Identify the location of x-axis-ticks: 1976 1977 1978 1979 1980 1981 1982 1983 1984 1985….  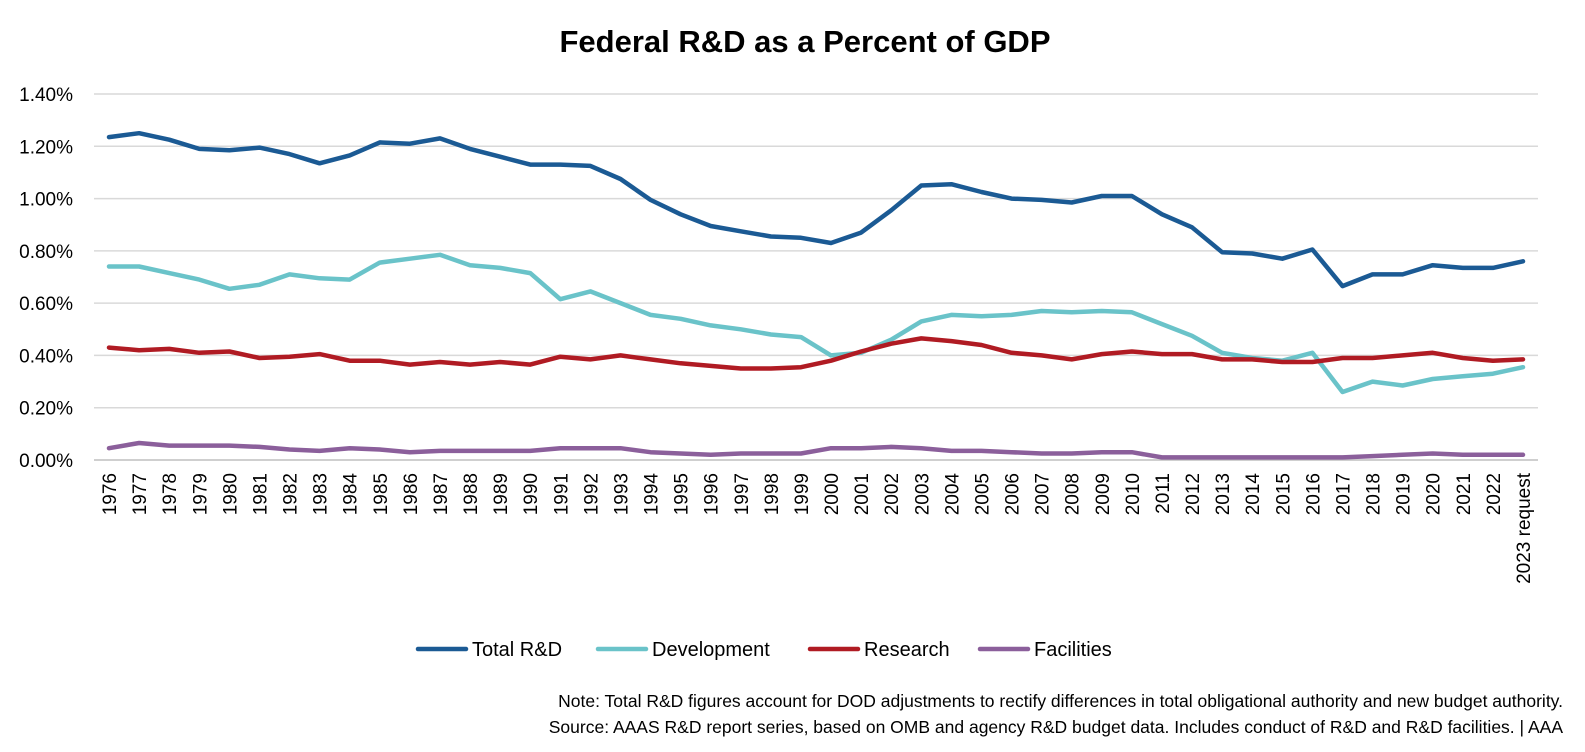
(817, 528).